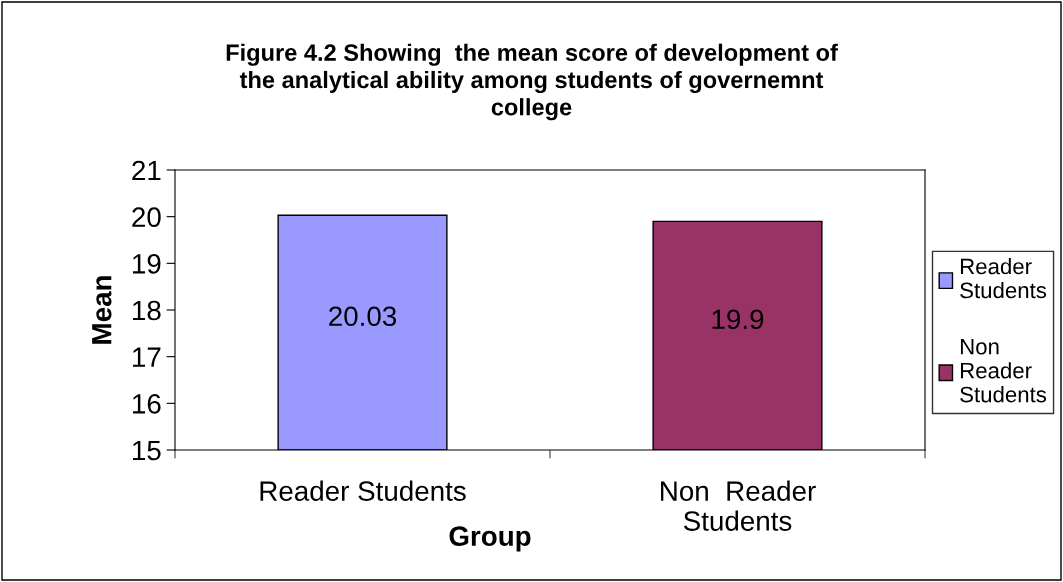 The height and width of the screenshot is (582, 1063). What do you see at coordinates (147, 310) in the screenshot?
I see `y-tick-label: 18` at bounding box center [147, 310].